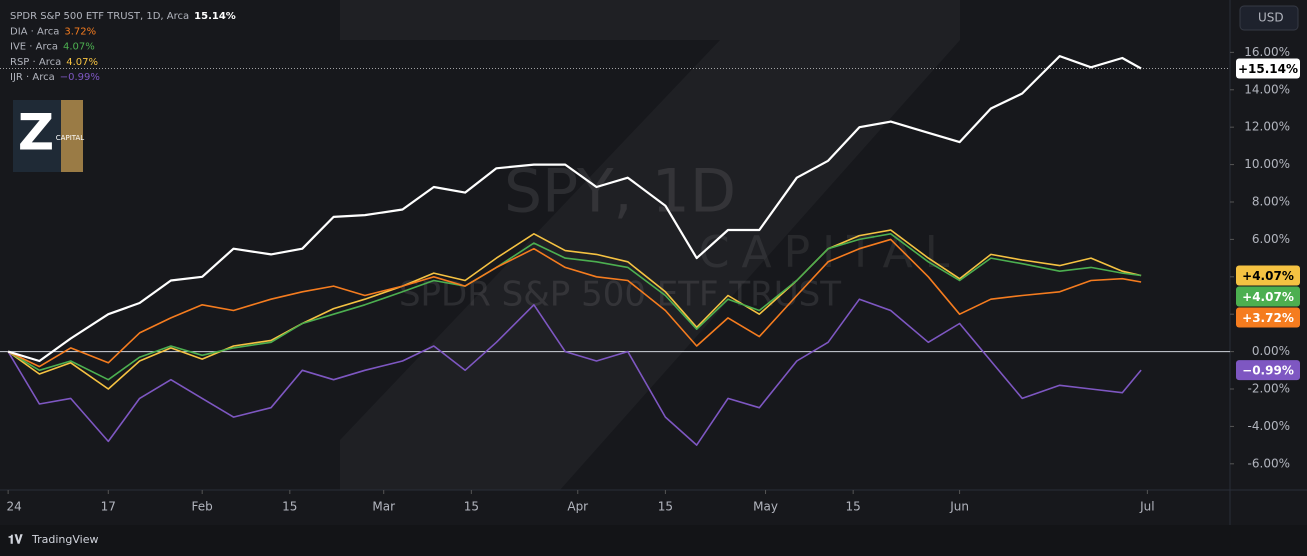  I want to click on currency-button, so click(1269, 18).